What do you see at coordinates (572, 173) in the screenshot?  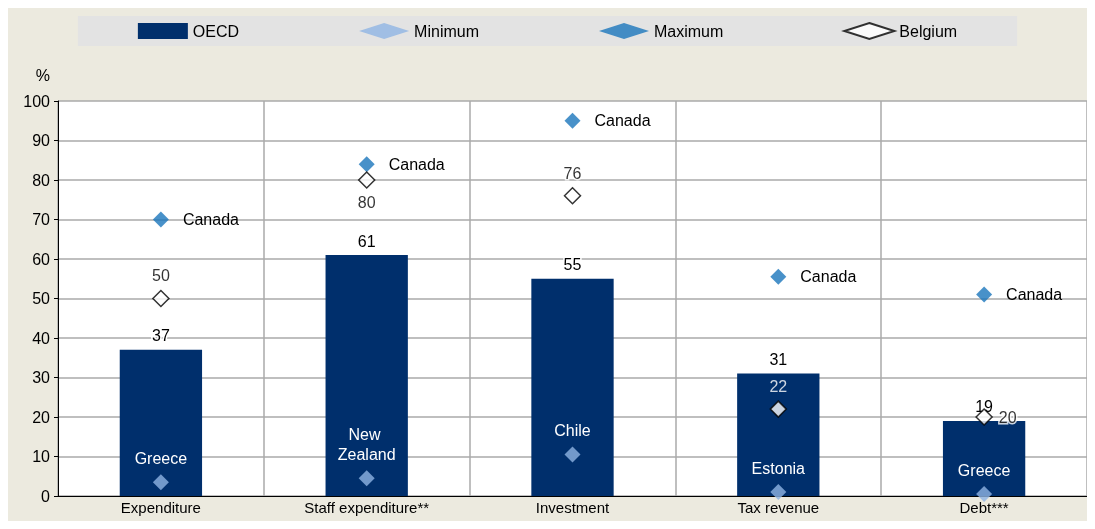 I see `data-label: 76` at bounding box center [572, 173].